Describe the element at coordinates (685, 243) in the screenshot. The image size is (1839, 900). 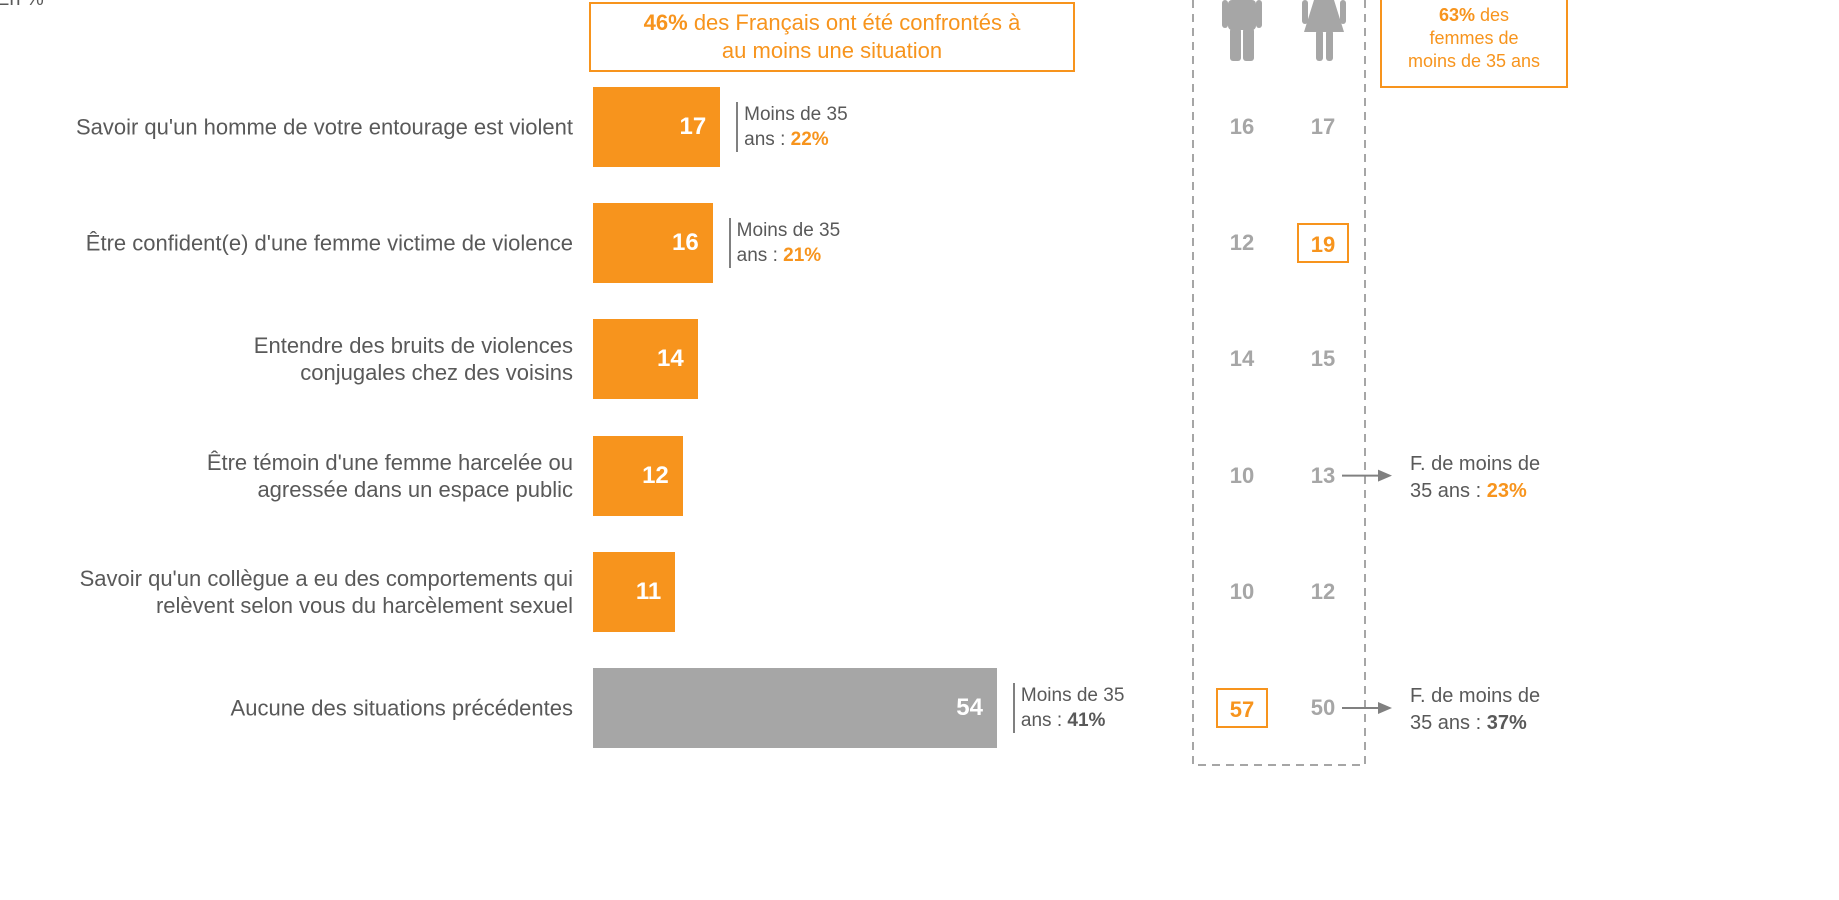
I see `bar-value: 16` at that location.